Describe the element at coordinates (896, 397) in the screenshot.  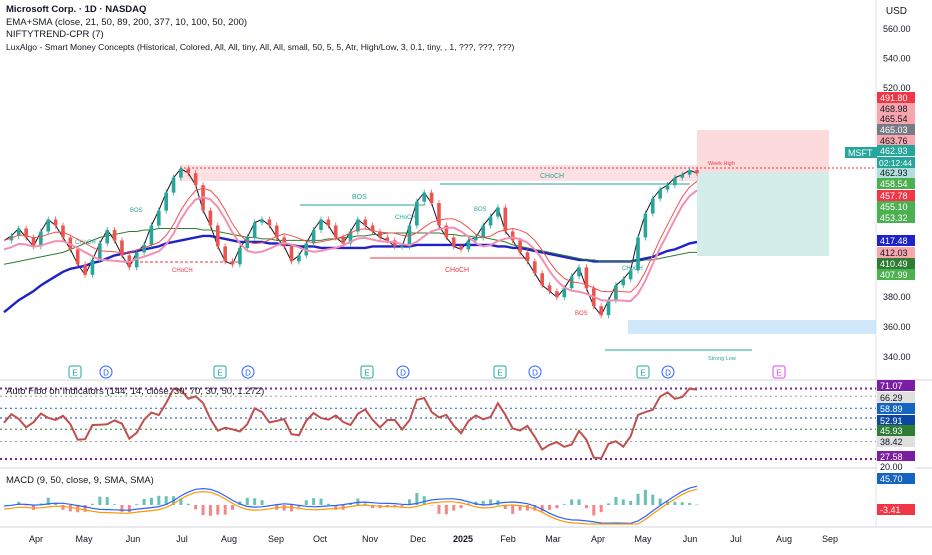
I see `rsi-badge` at that location.